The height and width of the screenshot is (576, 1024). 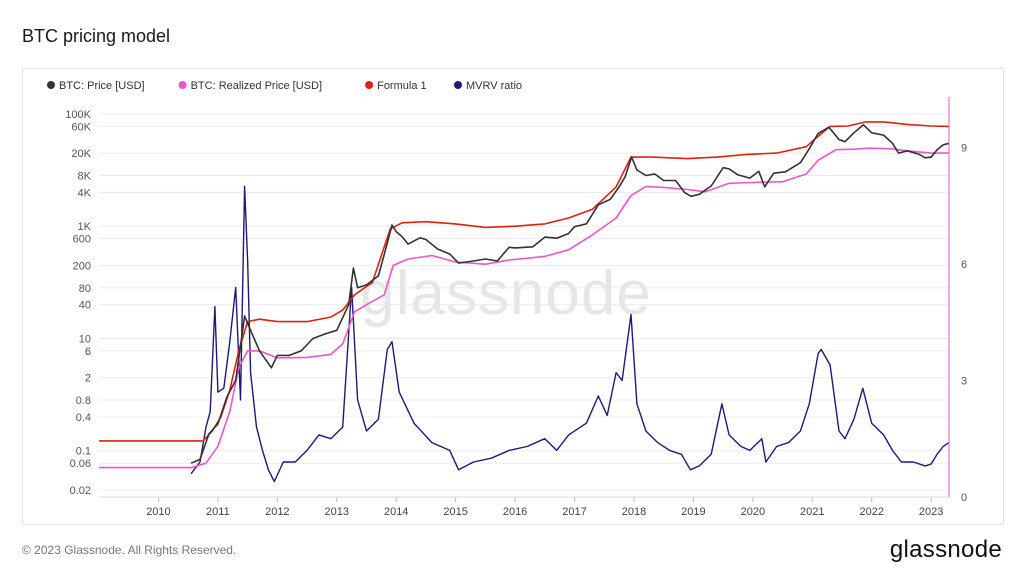 What do you see at coordinates (402, 86) in the screenshot?
I see `legend-label: Formula 1` at bounding box center [402, 86].